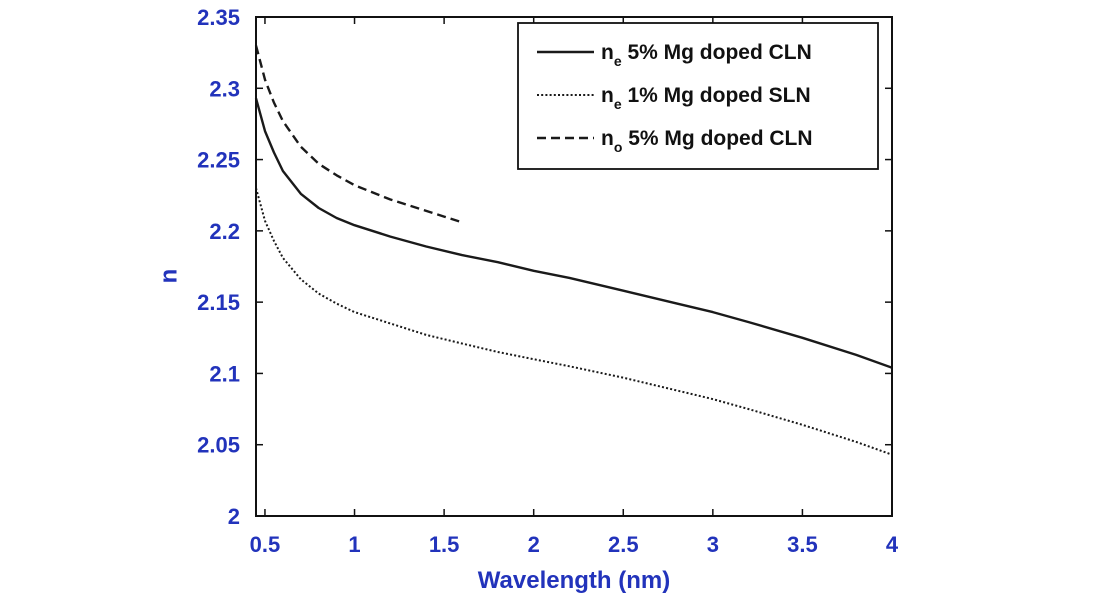 Image resolution: width=1094 pixels, height=602 pixels. What do you see at coordinates (218, 17) in the screenshot?
I see `y-tick-label: 2.35` at bounding box center [218, 17].